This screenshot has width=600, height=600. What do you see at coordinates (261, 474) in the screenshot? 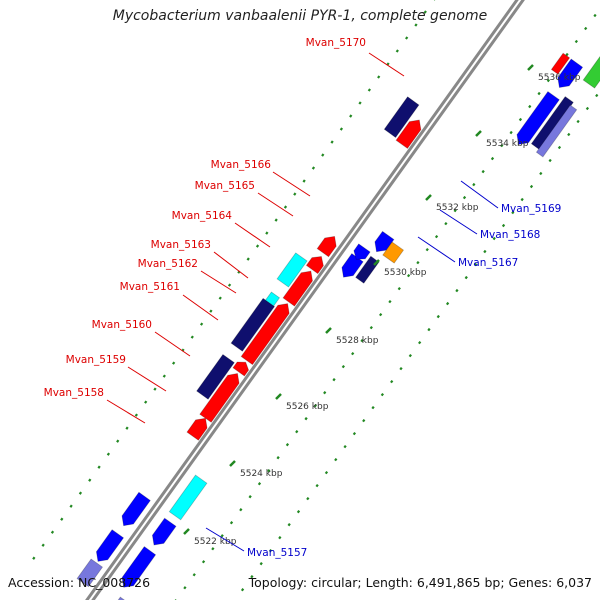
I see `scale-label: 5524 kbp` at bounding box center [261, 474].